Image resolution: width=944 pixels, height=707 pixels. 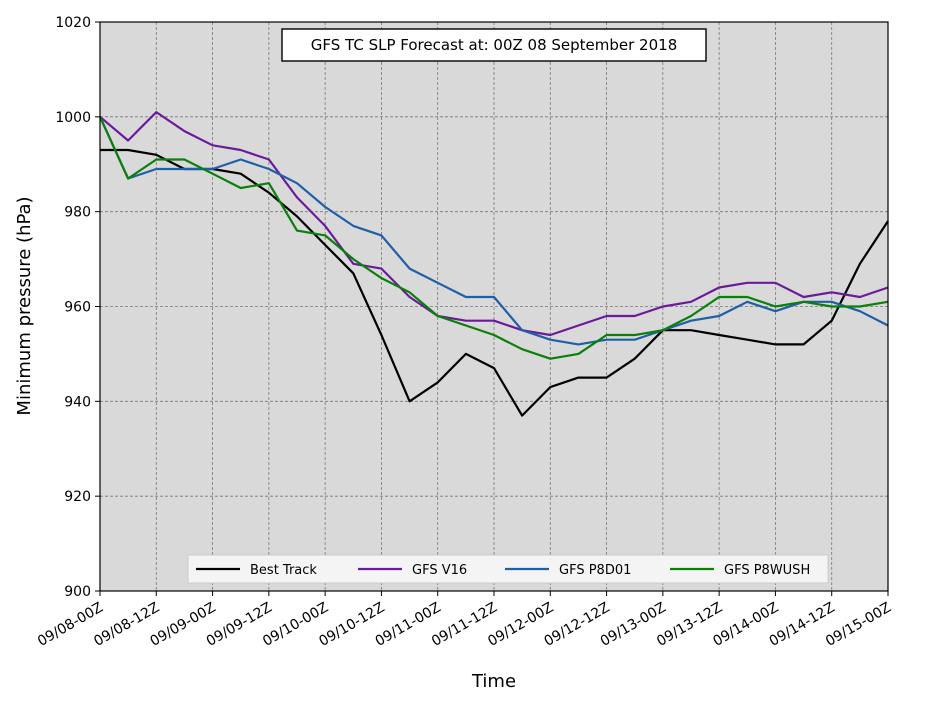 I want to click on x-axis-label: Time, so click(x=493, y=681).